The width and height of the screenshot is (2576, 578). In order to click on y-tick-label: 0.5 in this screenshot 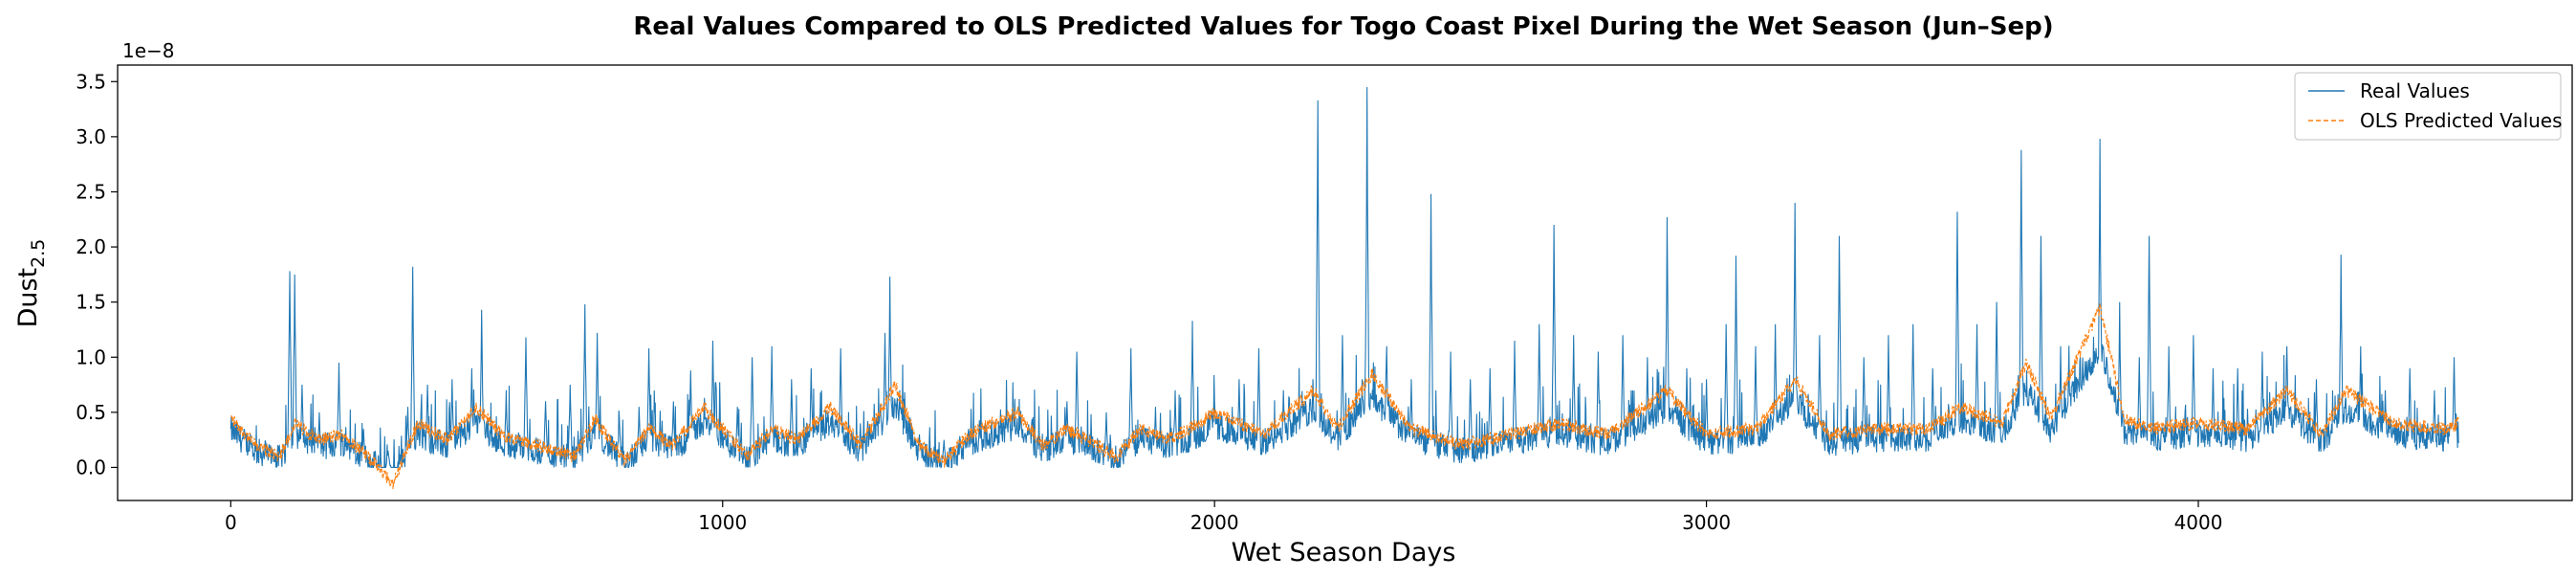, I will do `click(91, 412)`.